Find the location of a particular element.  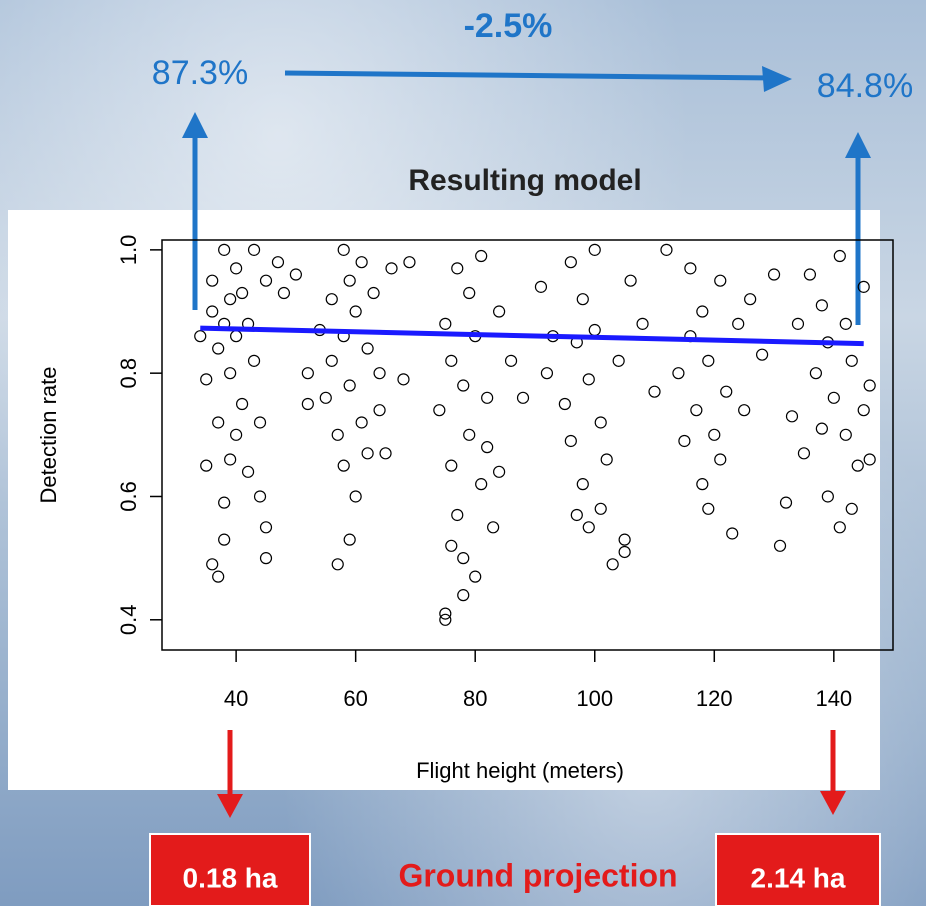

x-tick-label: 80 is located at coordinates (475, 698).